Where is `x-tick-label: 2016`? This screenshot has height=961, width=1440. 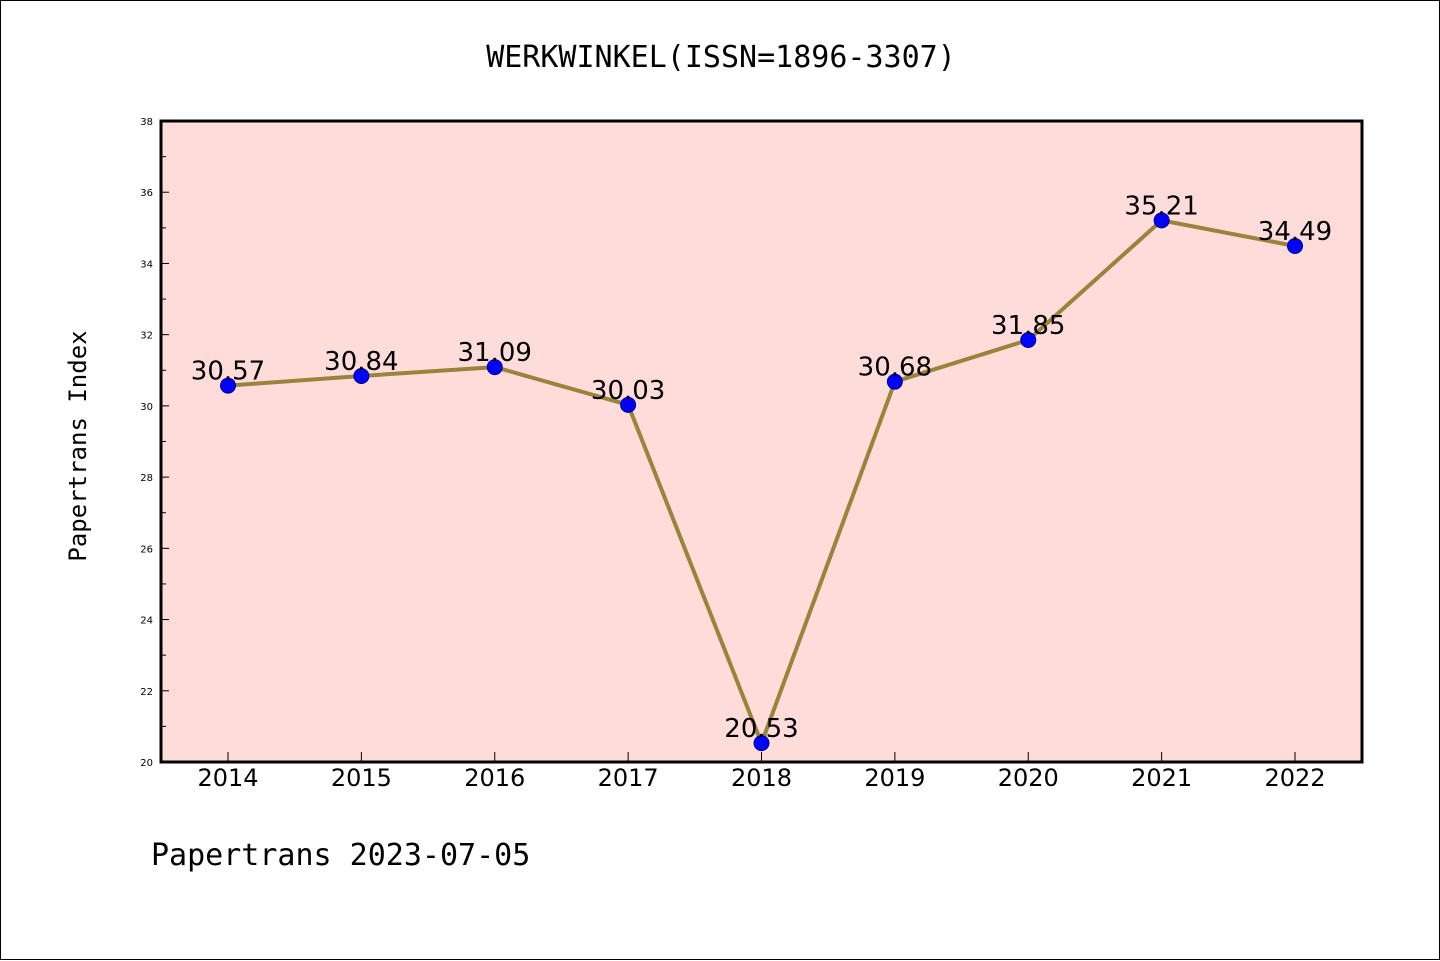
x-tick-label: 2016 is located at coordinates (494, 778).